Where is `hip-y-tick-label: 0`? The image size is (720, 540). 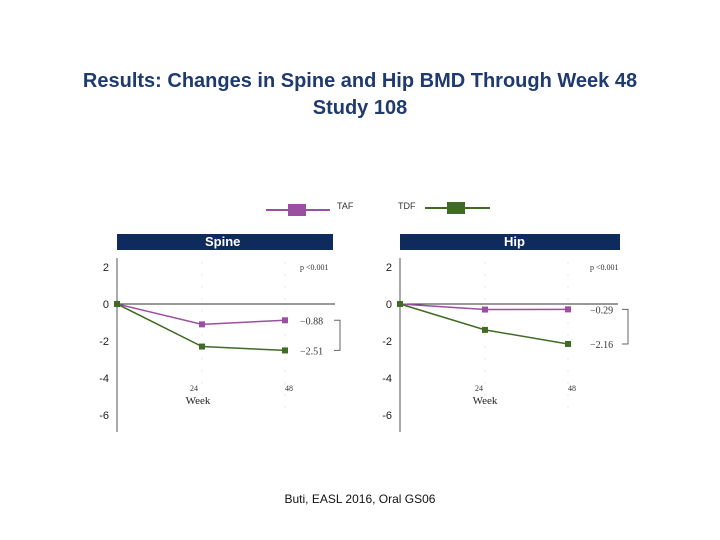
hip-y-tick-label: 0 is located at coordinates (389, 305).